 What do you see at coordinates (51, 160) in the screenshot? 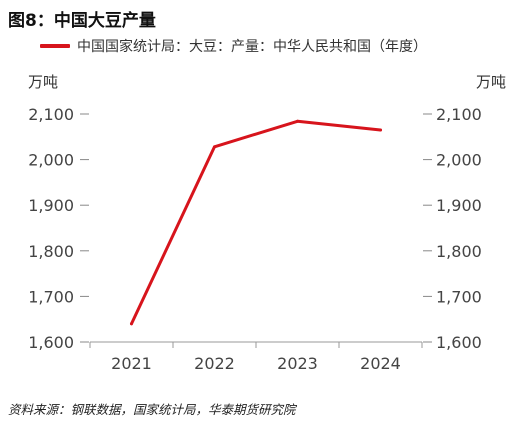
I see `y-tick-left-label: 2,000` at bounding box center [51, 160].